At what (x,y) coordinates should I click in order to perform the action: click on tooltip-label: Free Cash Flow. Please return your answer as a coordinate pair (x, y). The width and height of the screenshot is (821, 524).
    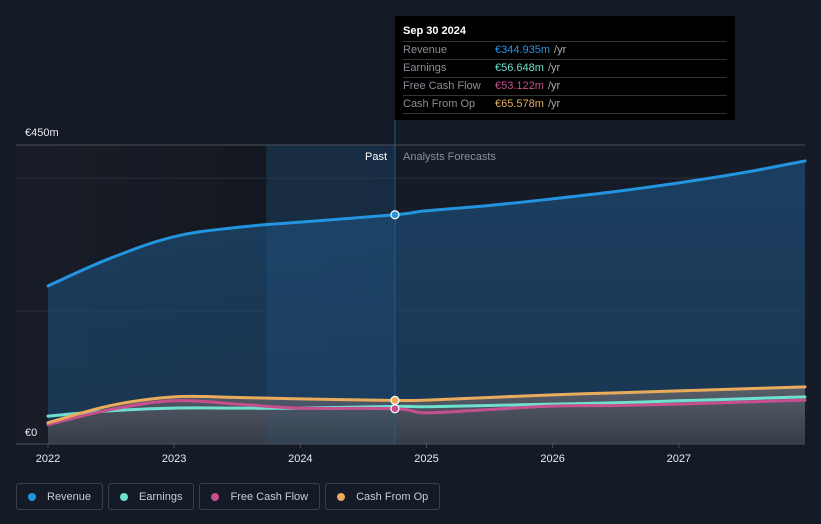
    Looking at the image, I should click on (442, 86).